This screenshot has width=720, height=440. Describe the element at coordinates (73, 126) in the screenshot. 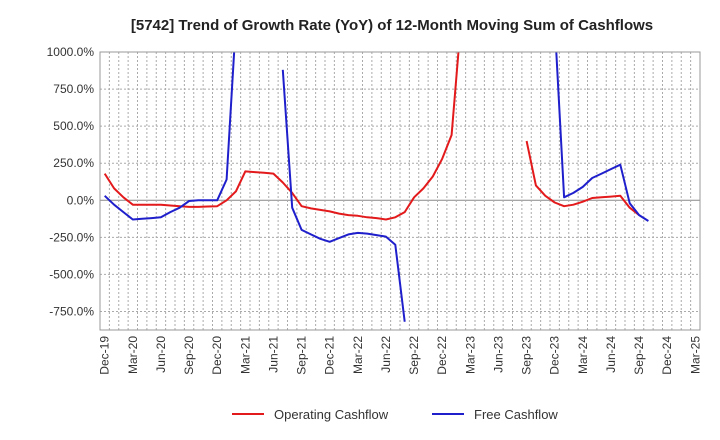

I see `y-tick-label: 500.0%` at that location.